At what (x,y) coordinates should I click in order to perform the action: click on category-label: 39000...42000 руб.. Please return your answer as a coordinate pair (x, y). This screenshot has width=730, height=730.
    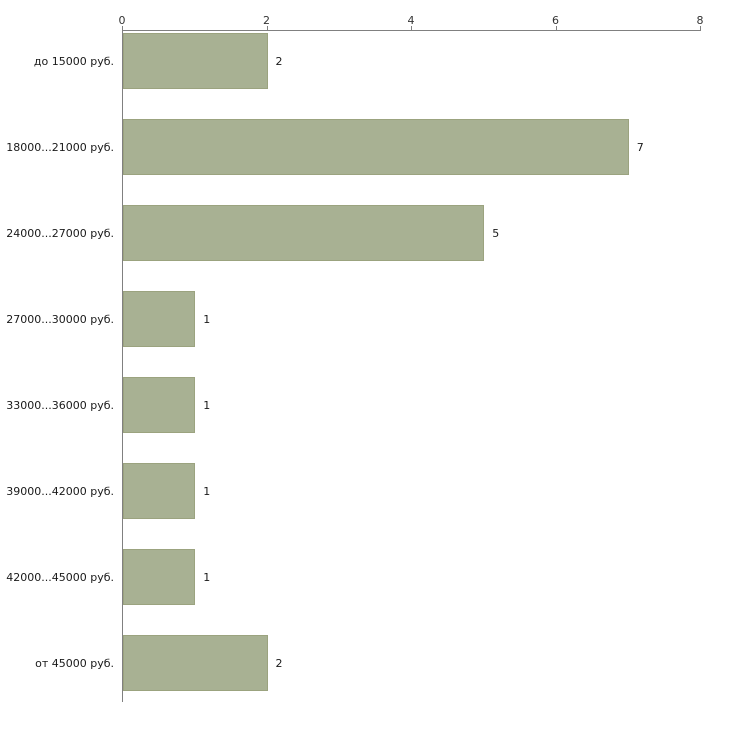
    Looking at the image, I should click on (60, 491).